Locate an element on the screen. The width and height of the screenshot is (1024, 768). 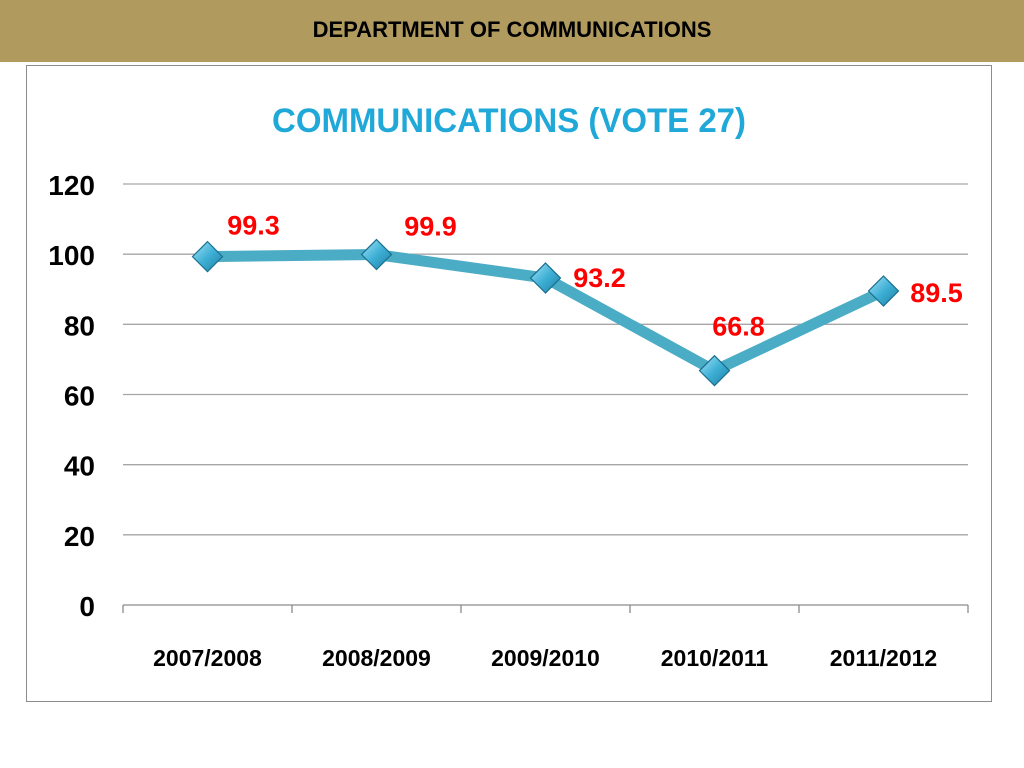
y-tick-label: 60 is located at coordinates (79, 396).